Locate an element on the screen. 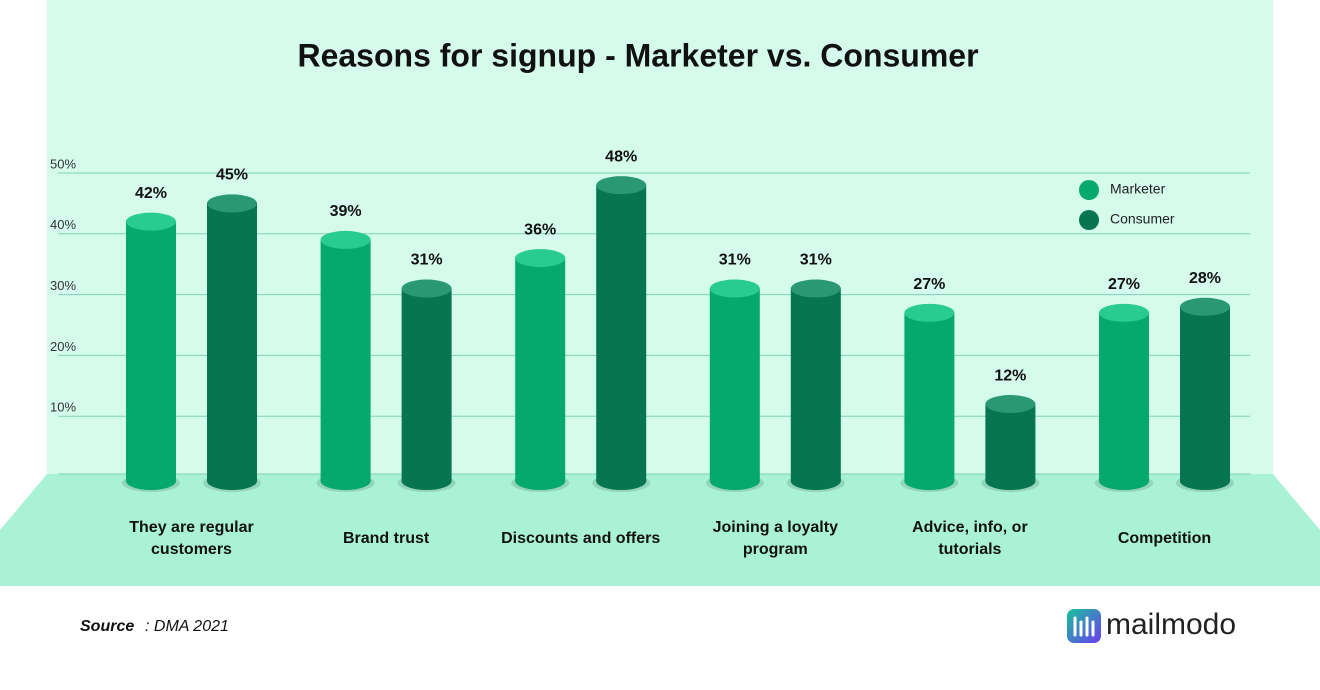 The image size is (1320, 690). source-text: : DMA 2021 is located at coordinates (187, 626).